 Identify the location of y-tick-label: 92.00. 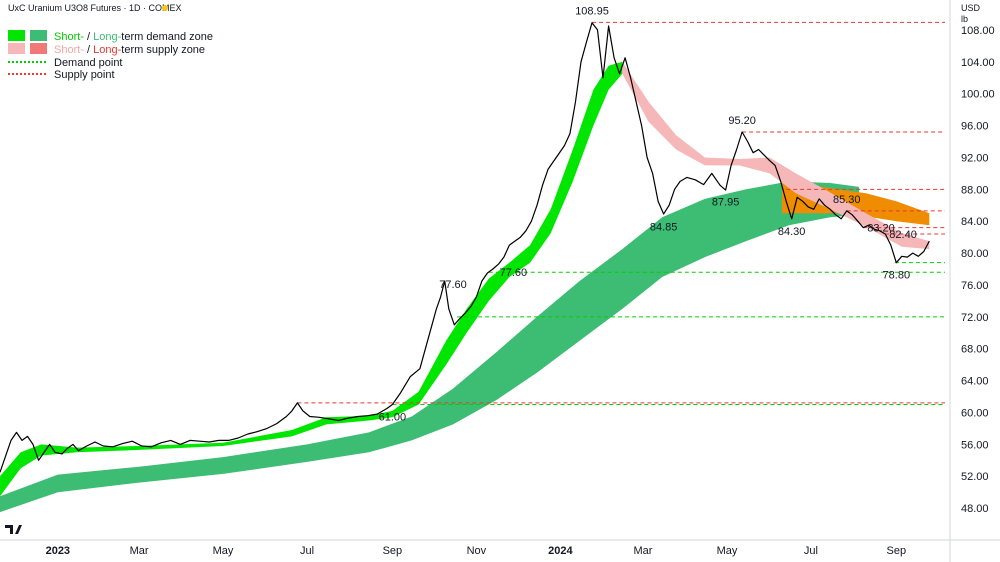
(975, 158).